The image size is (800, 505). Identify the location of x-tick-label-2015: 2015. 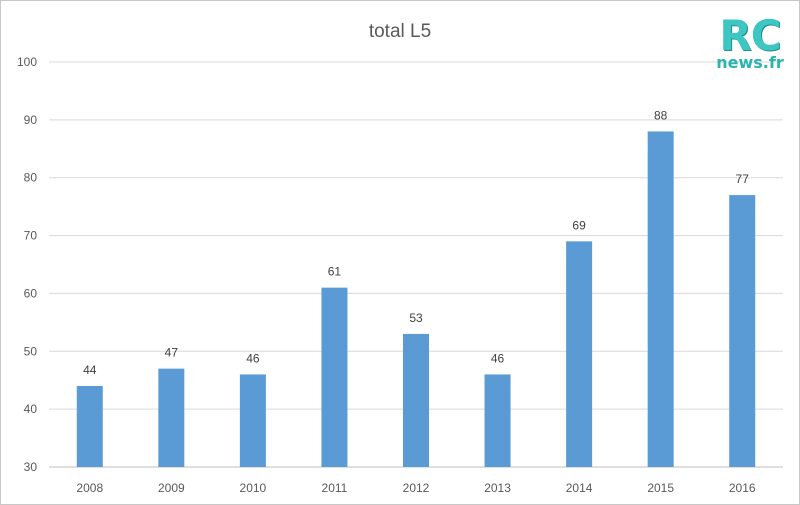
(660, 488).